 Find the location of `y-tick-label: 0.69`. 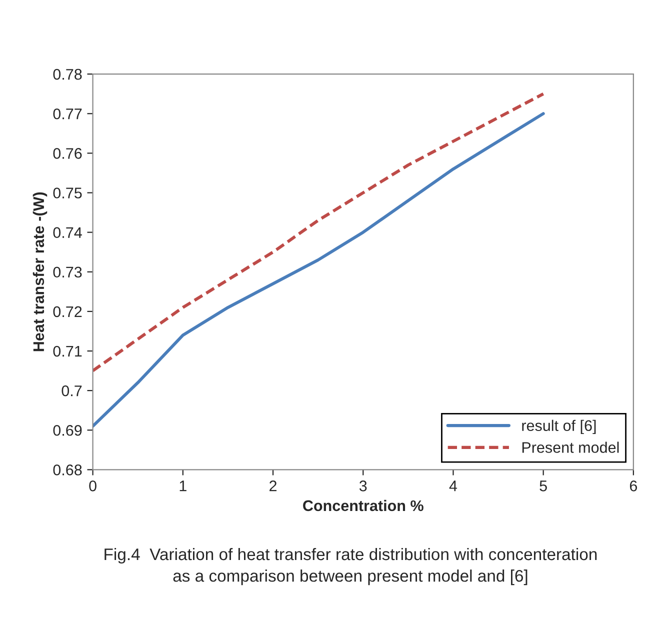

y-tick-label: 0.69 is located at coordinates (67, 430).